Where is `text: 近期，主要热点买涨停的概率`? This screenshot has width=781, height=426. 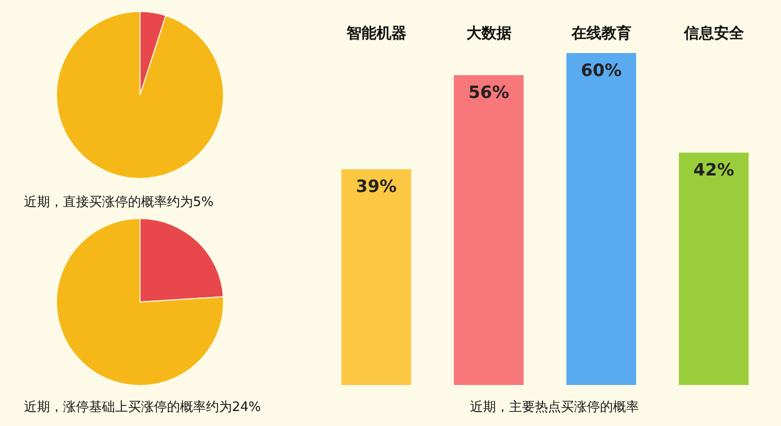 text: 近期，主要热点买涨停的概率 is located at coordinates (554, 407).